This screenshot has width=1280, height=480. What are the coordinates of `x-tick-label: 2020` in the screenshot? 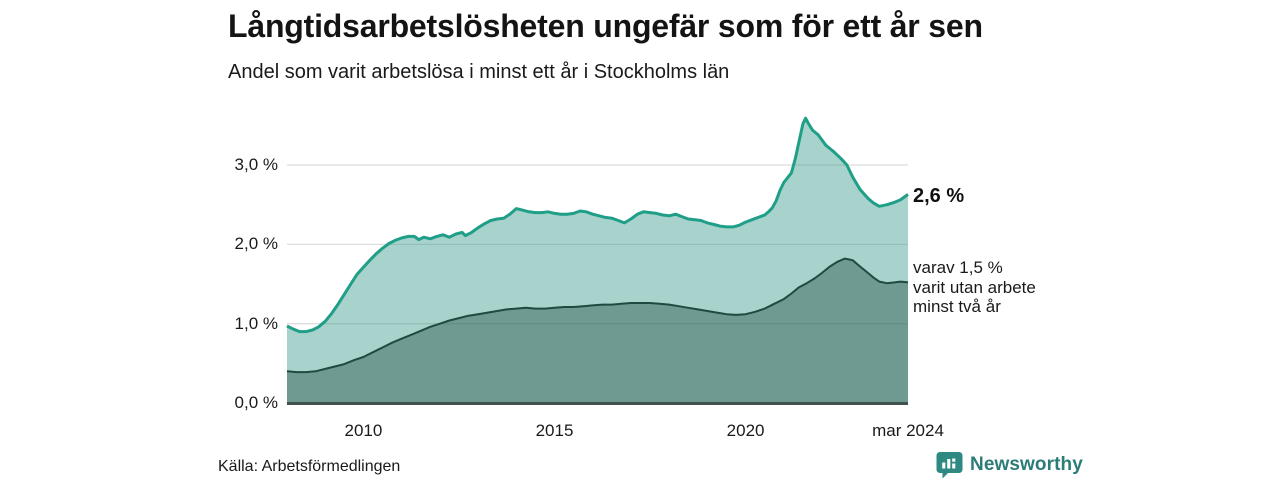 It's located at (745, 430).